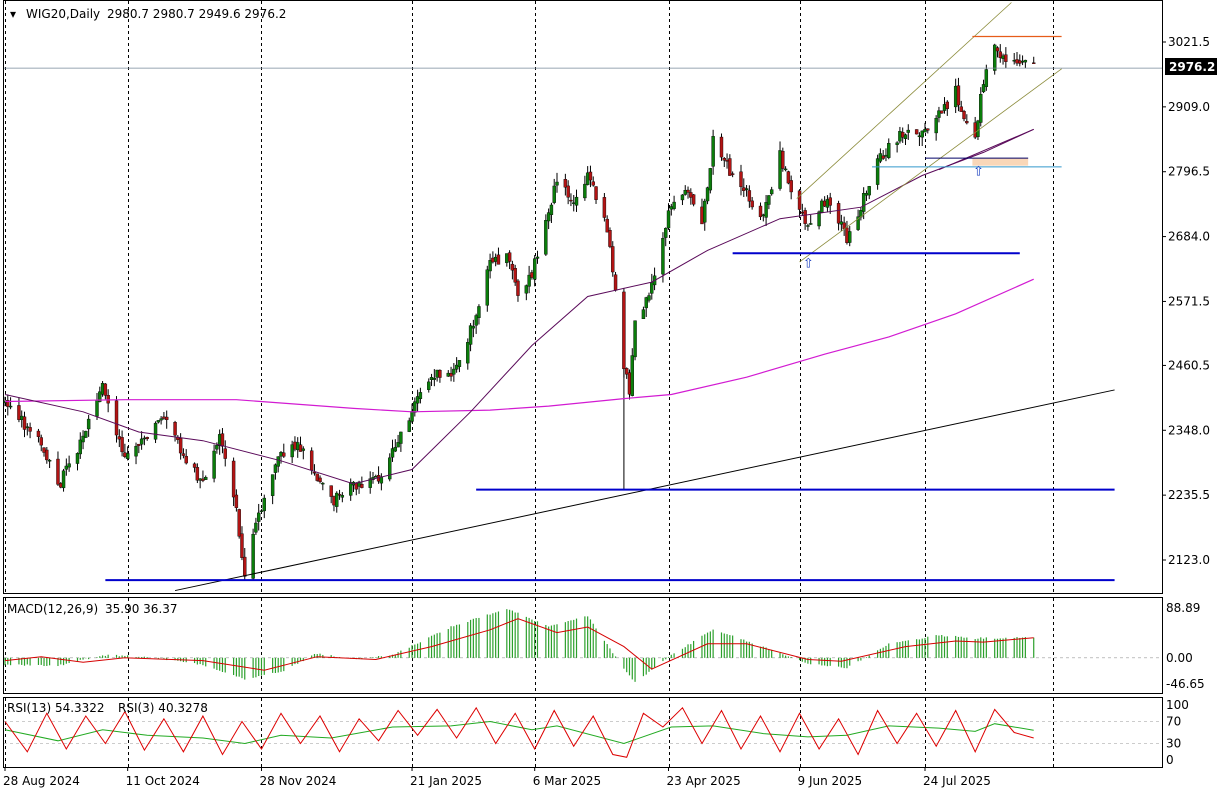 The height and width of the screenshot is (799, 1226). I want to click on main-y-tick-label: 3021.5, so click(1189, 42).